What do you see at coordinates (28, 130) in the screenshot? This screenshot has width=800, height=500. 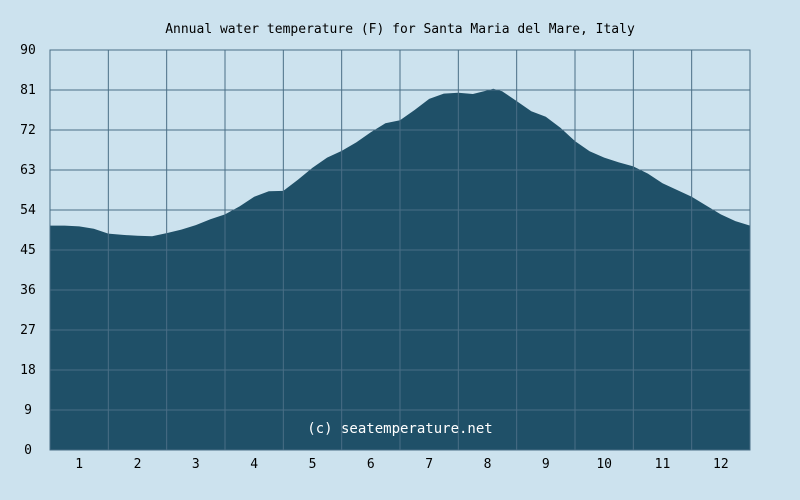 I see `y-tick-label: 72` at bounding box center [28, 130].